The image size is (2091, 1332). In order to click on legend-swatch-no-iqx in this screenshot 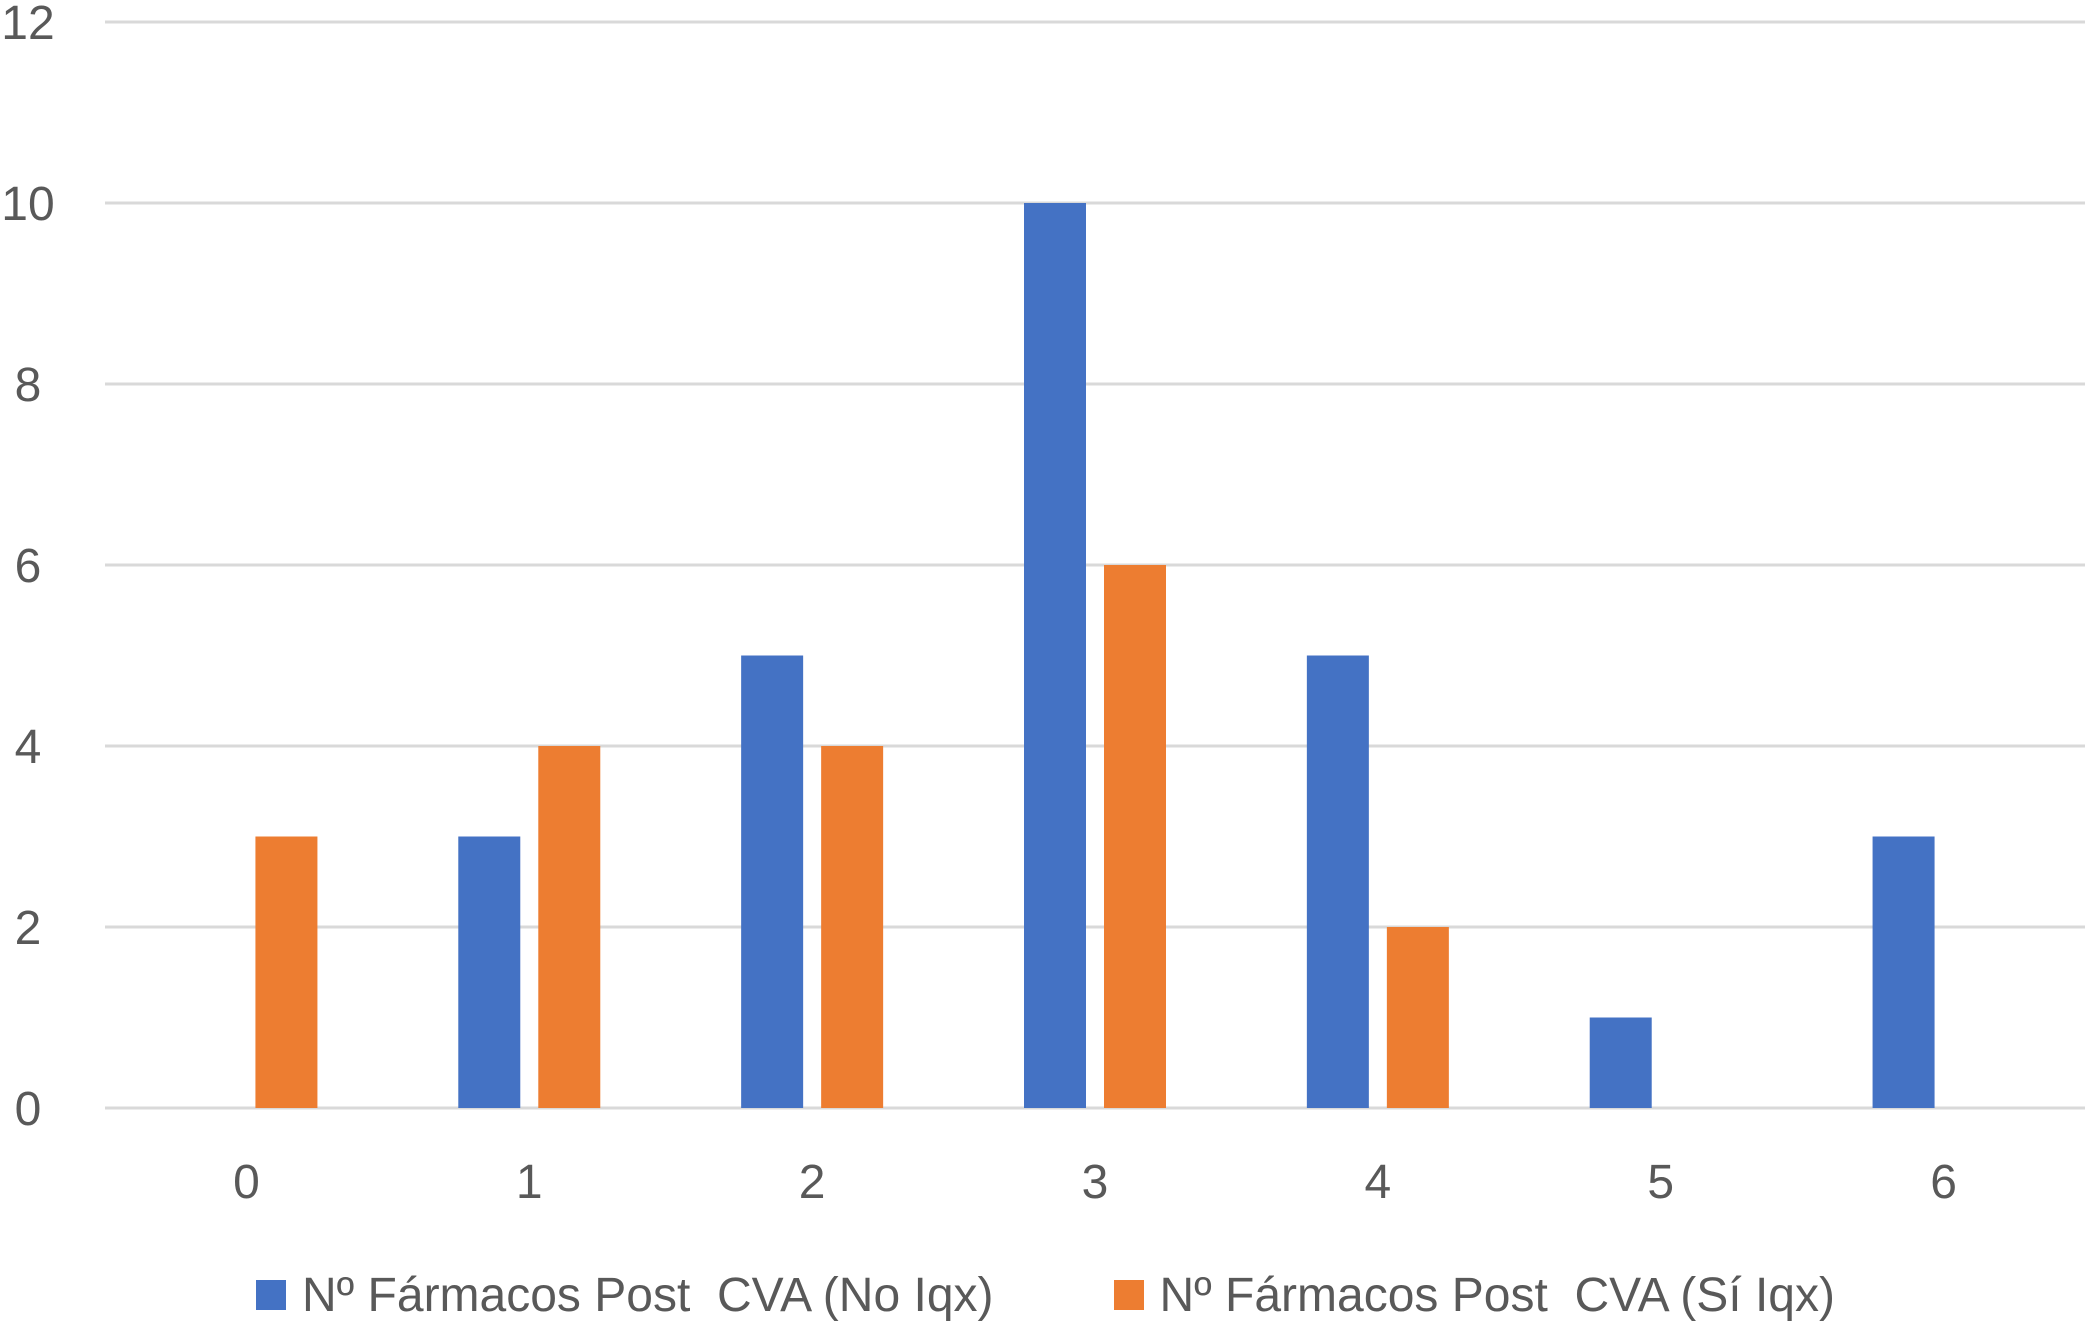, I will do `click(271, 1295)`.